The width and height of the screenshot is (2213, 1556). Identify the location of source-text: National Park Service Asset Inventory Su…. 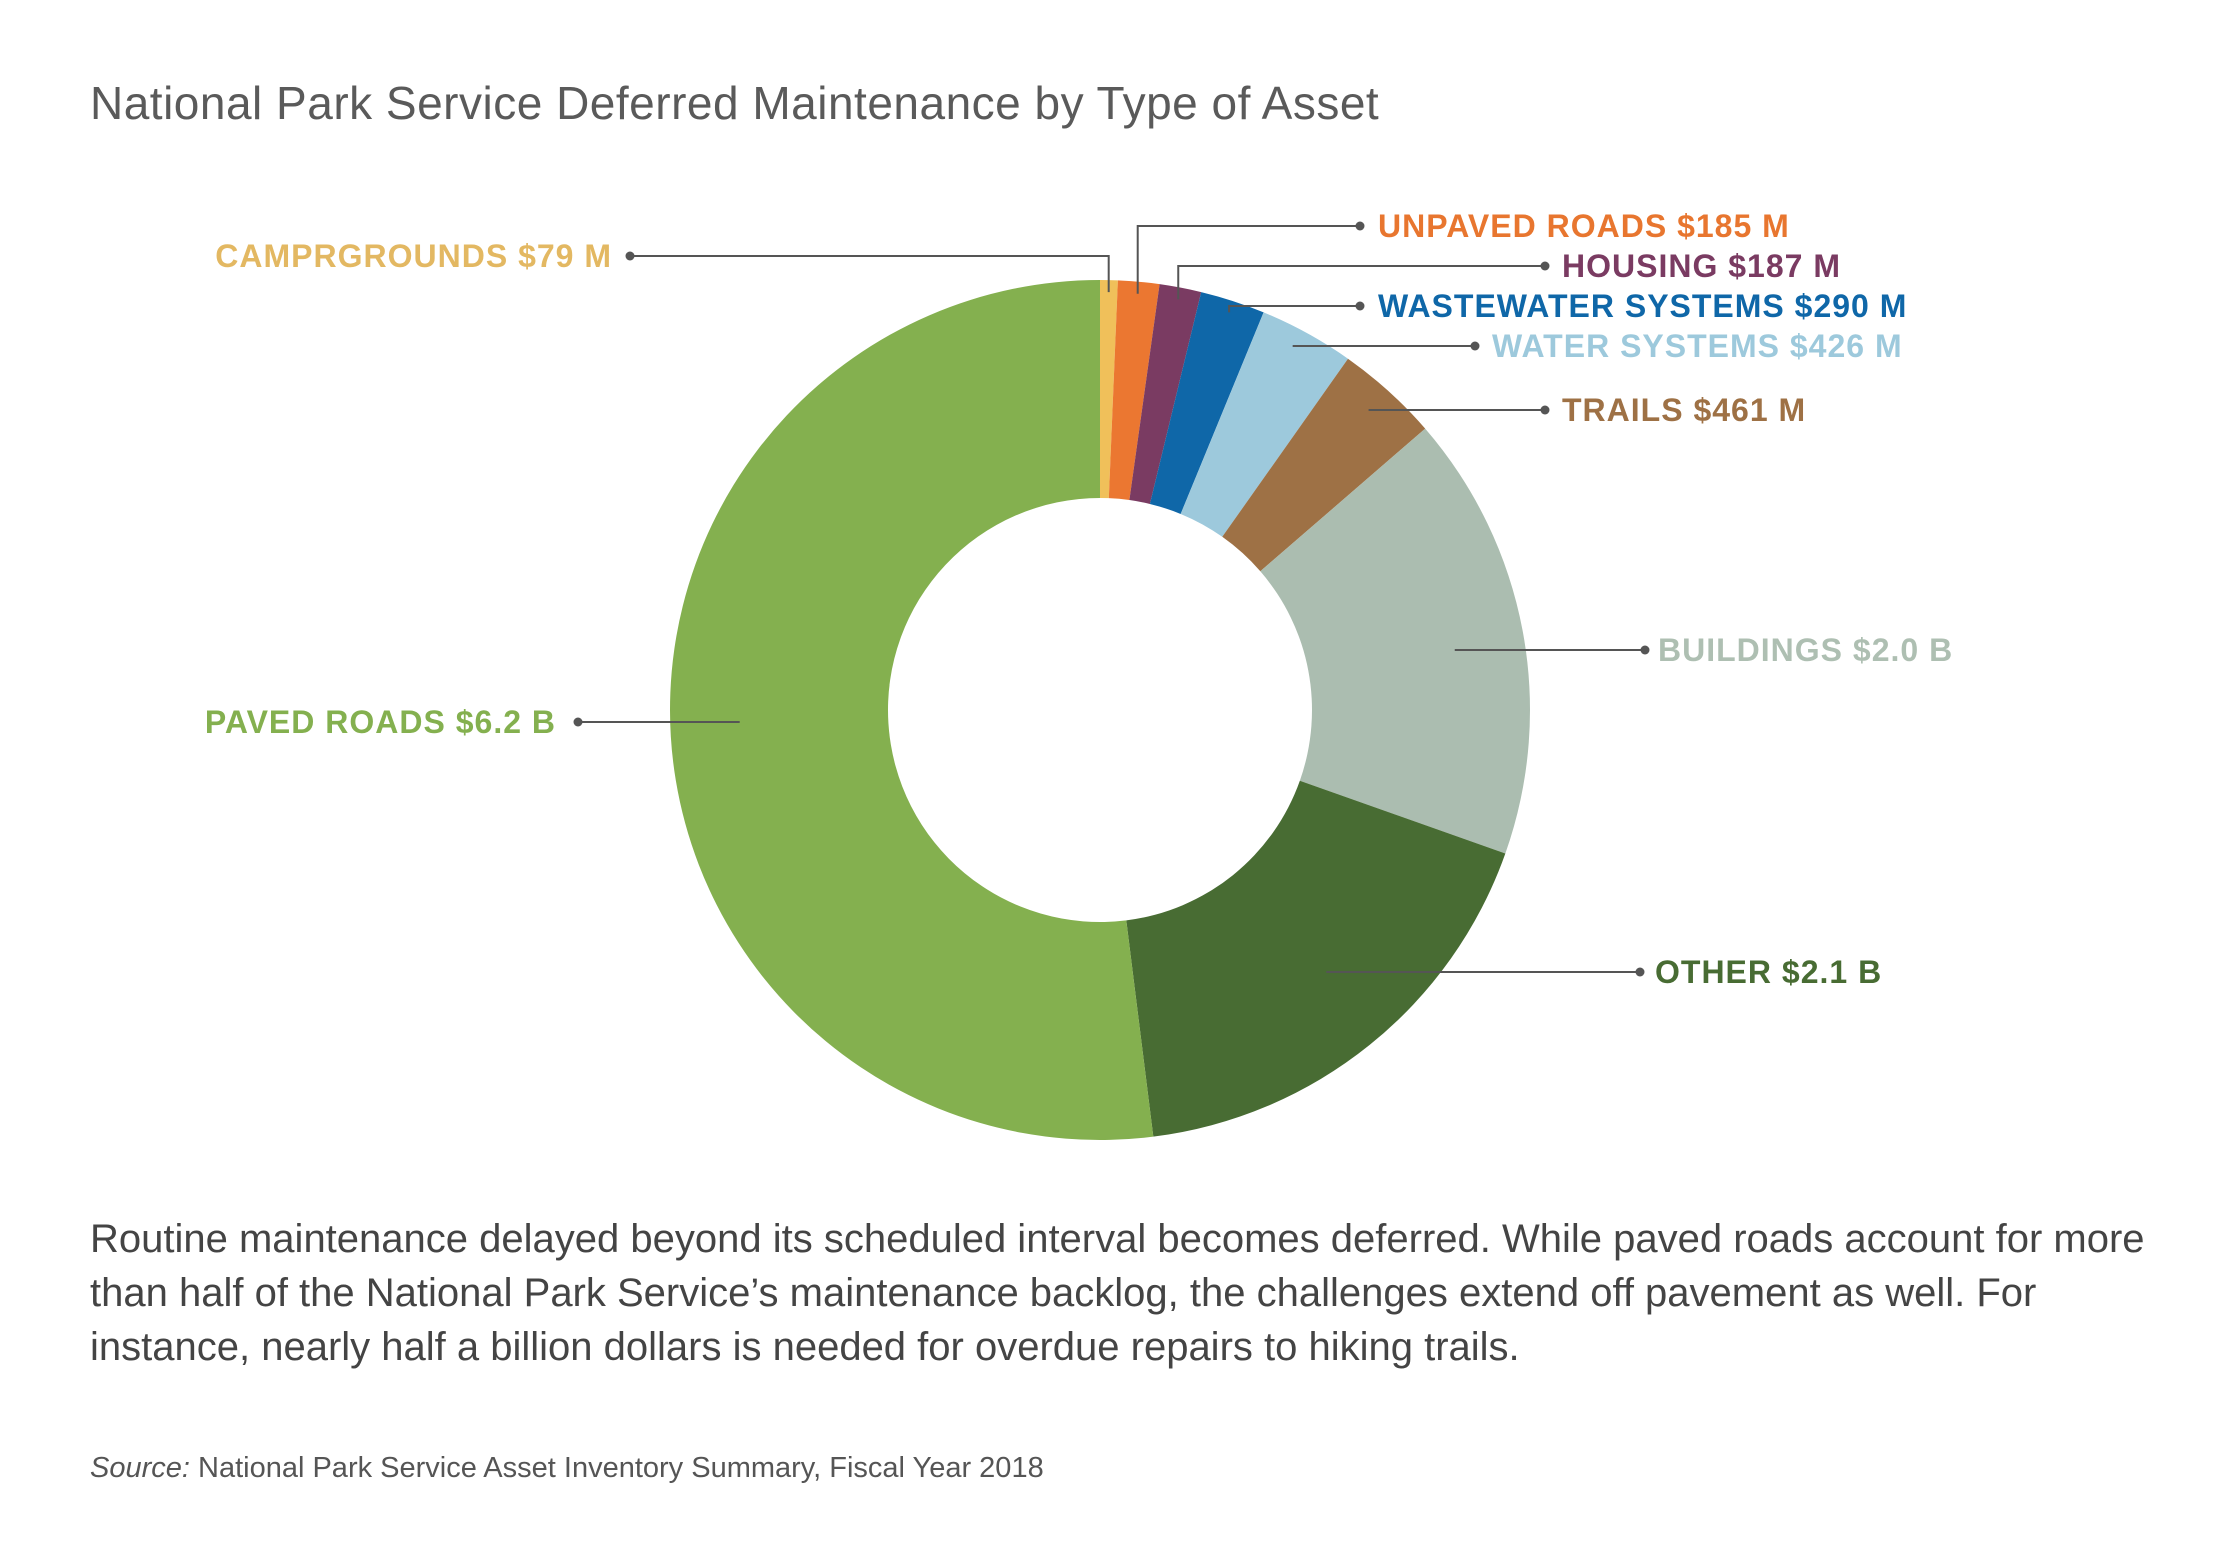
(616, 1468).